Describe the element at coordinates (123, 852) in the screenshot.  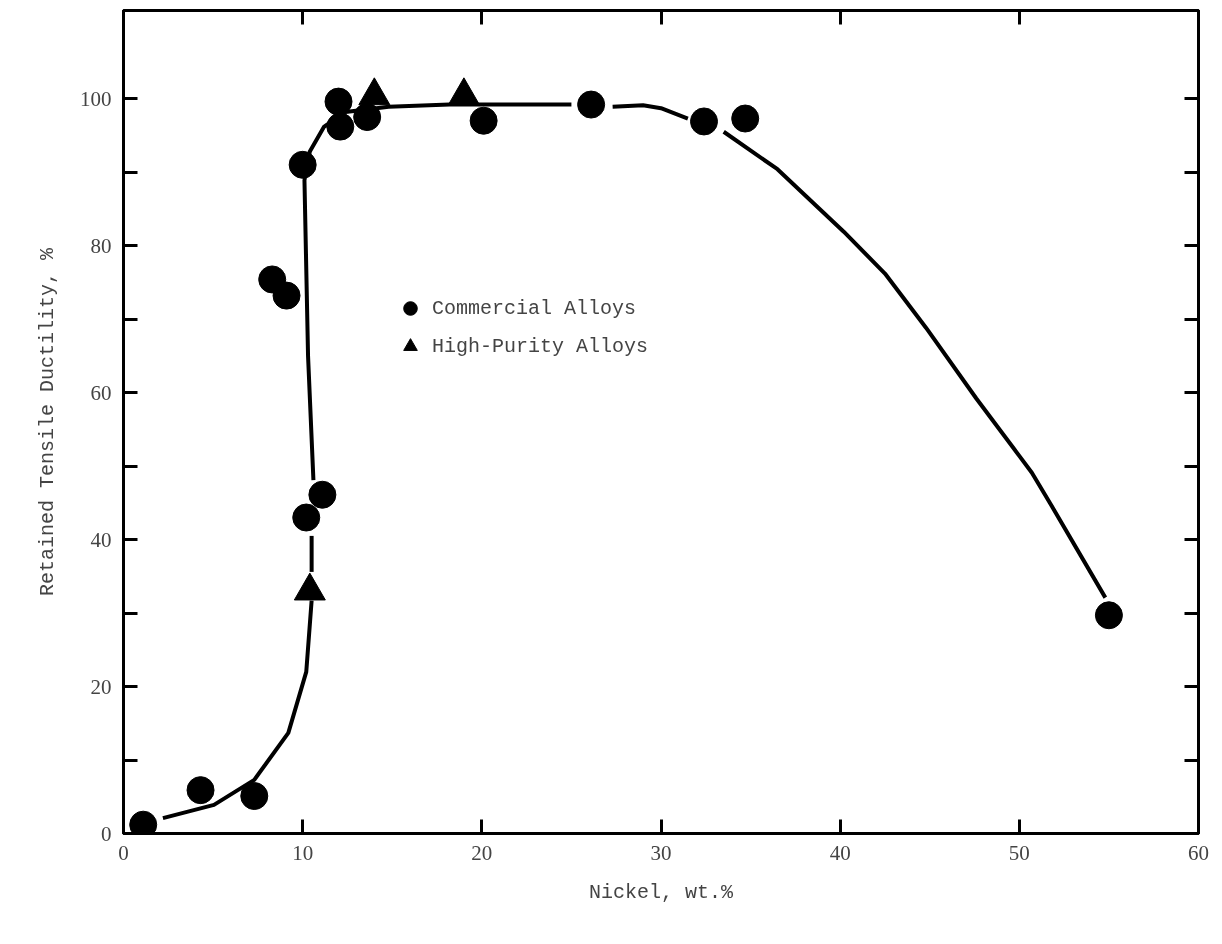
I see `x-tick-label: 0` at that location.